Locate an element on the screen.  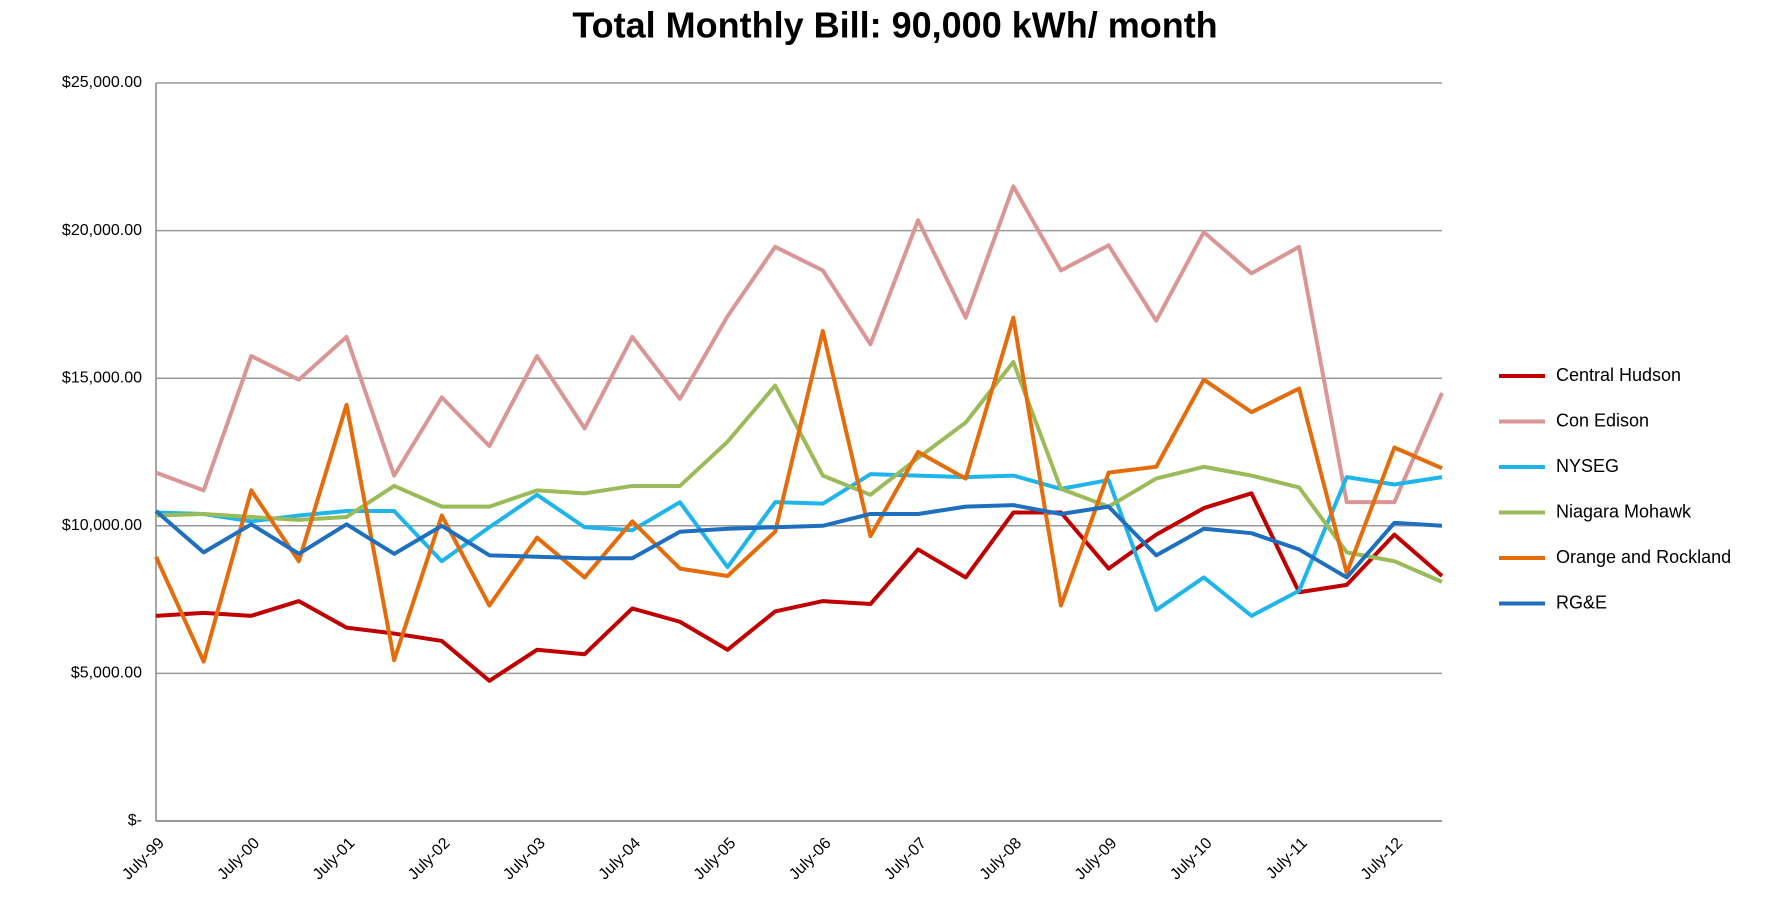
x-tick-label: July-00 is located at coordinates (239, 859).